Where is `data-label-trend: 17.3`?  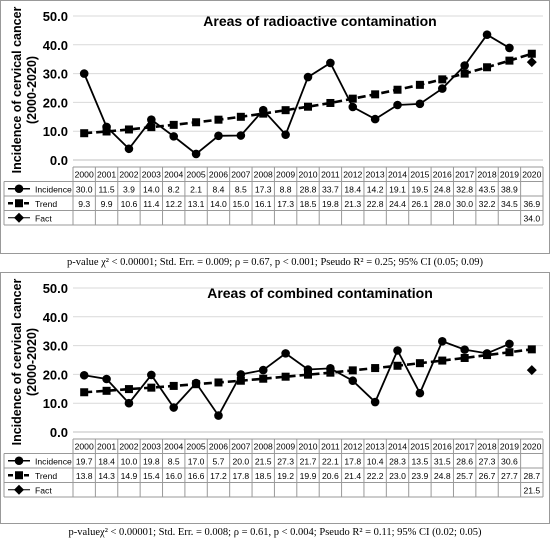
data-label-trend: 17.3 is located at coordinates (285, 204).